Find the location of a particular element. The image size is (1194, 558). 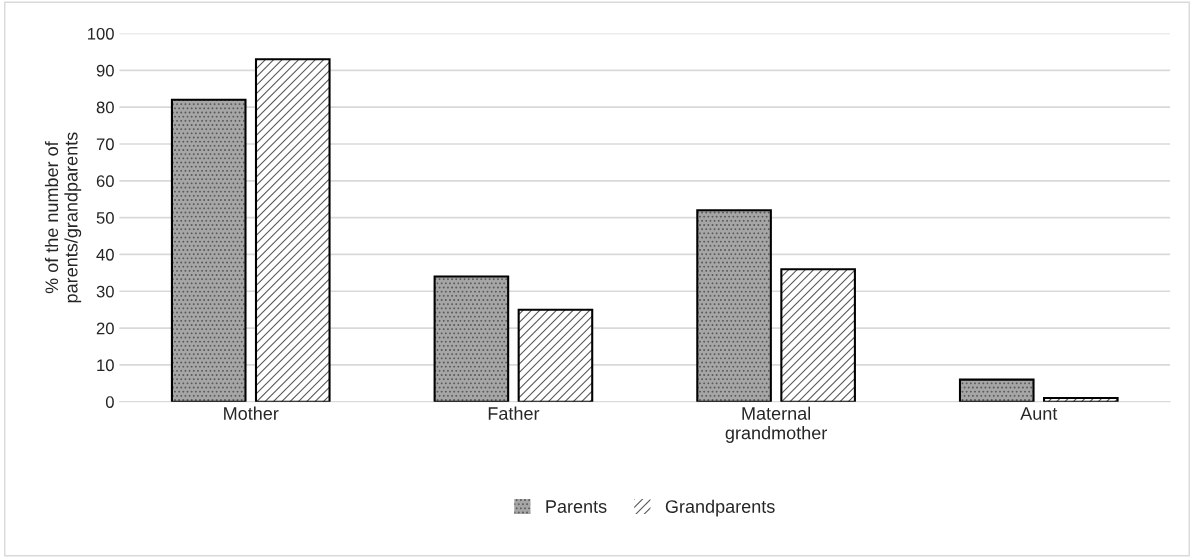

y-tick-label: 90 is located at coordinates (105, 70).